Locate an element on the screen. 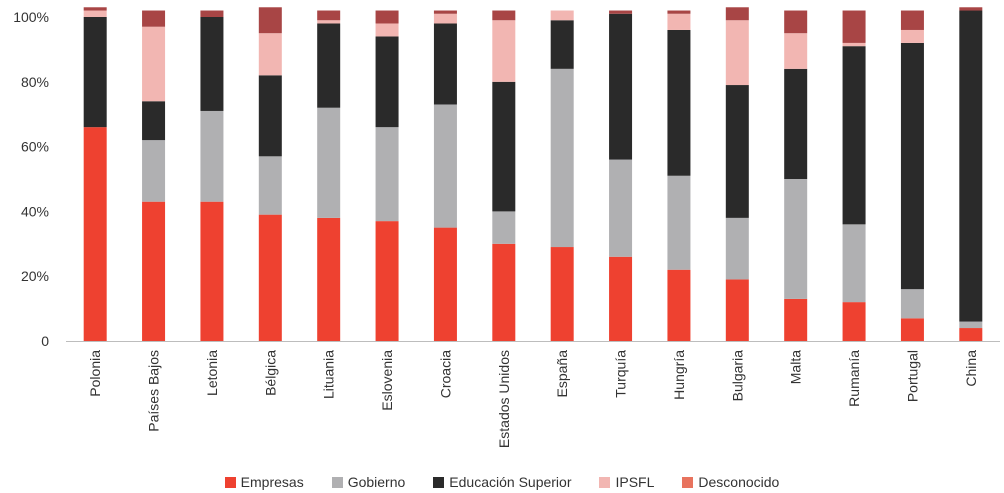  x-tick-label: Polonia is located at coordinates (95, 373).